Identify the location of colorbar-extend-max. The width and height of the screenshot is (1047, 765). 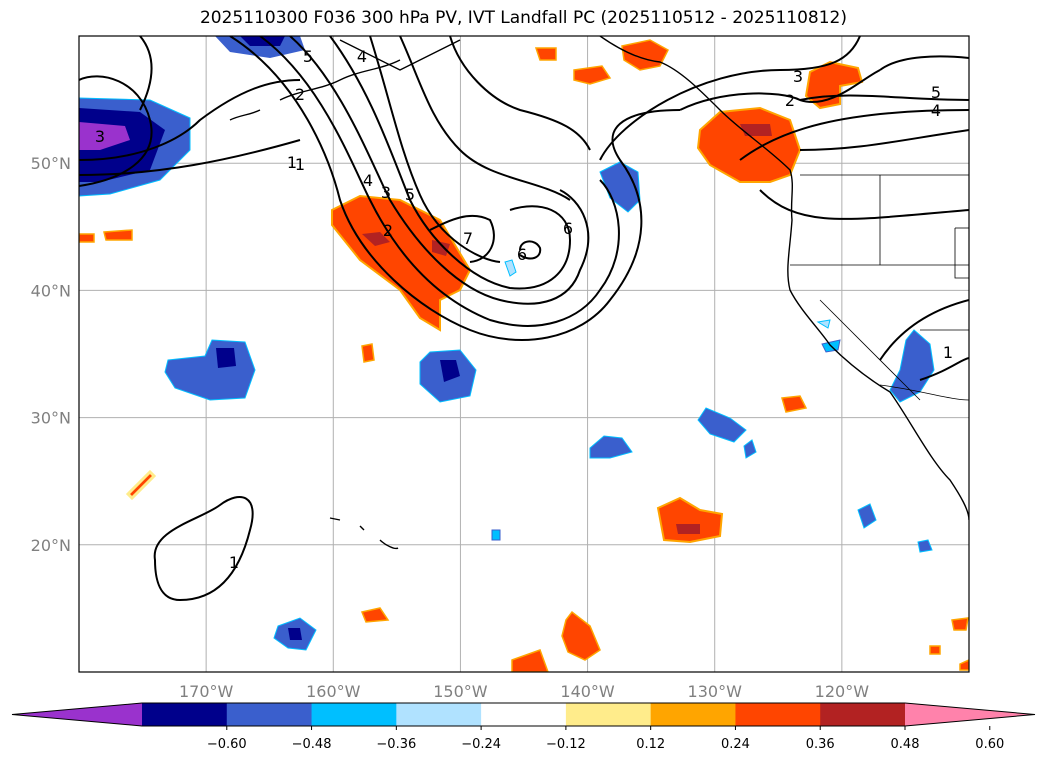
(970, 714).